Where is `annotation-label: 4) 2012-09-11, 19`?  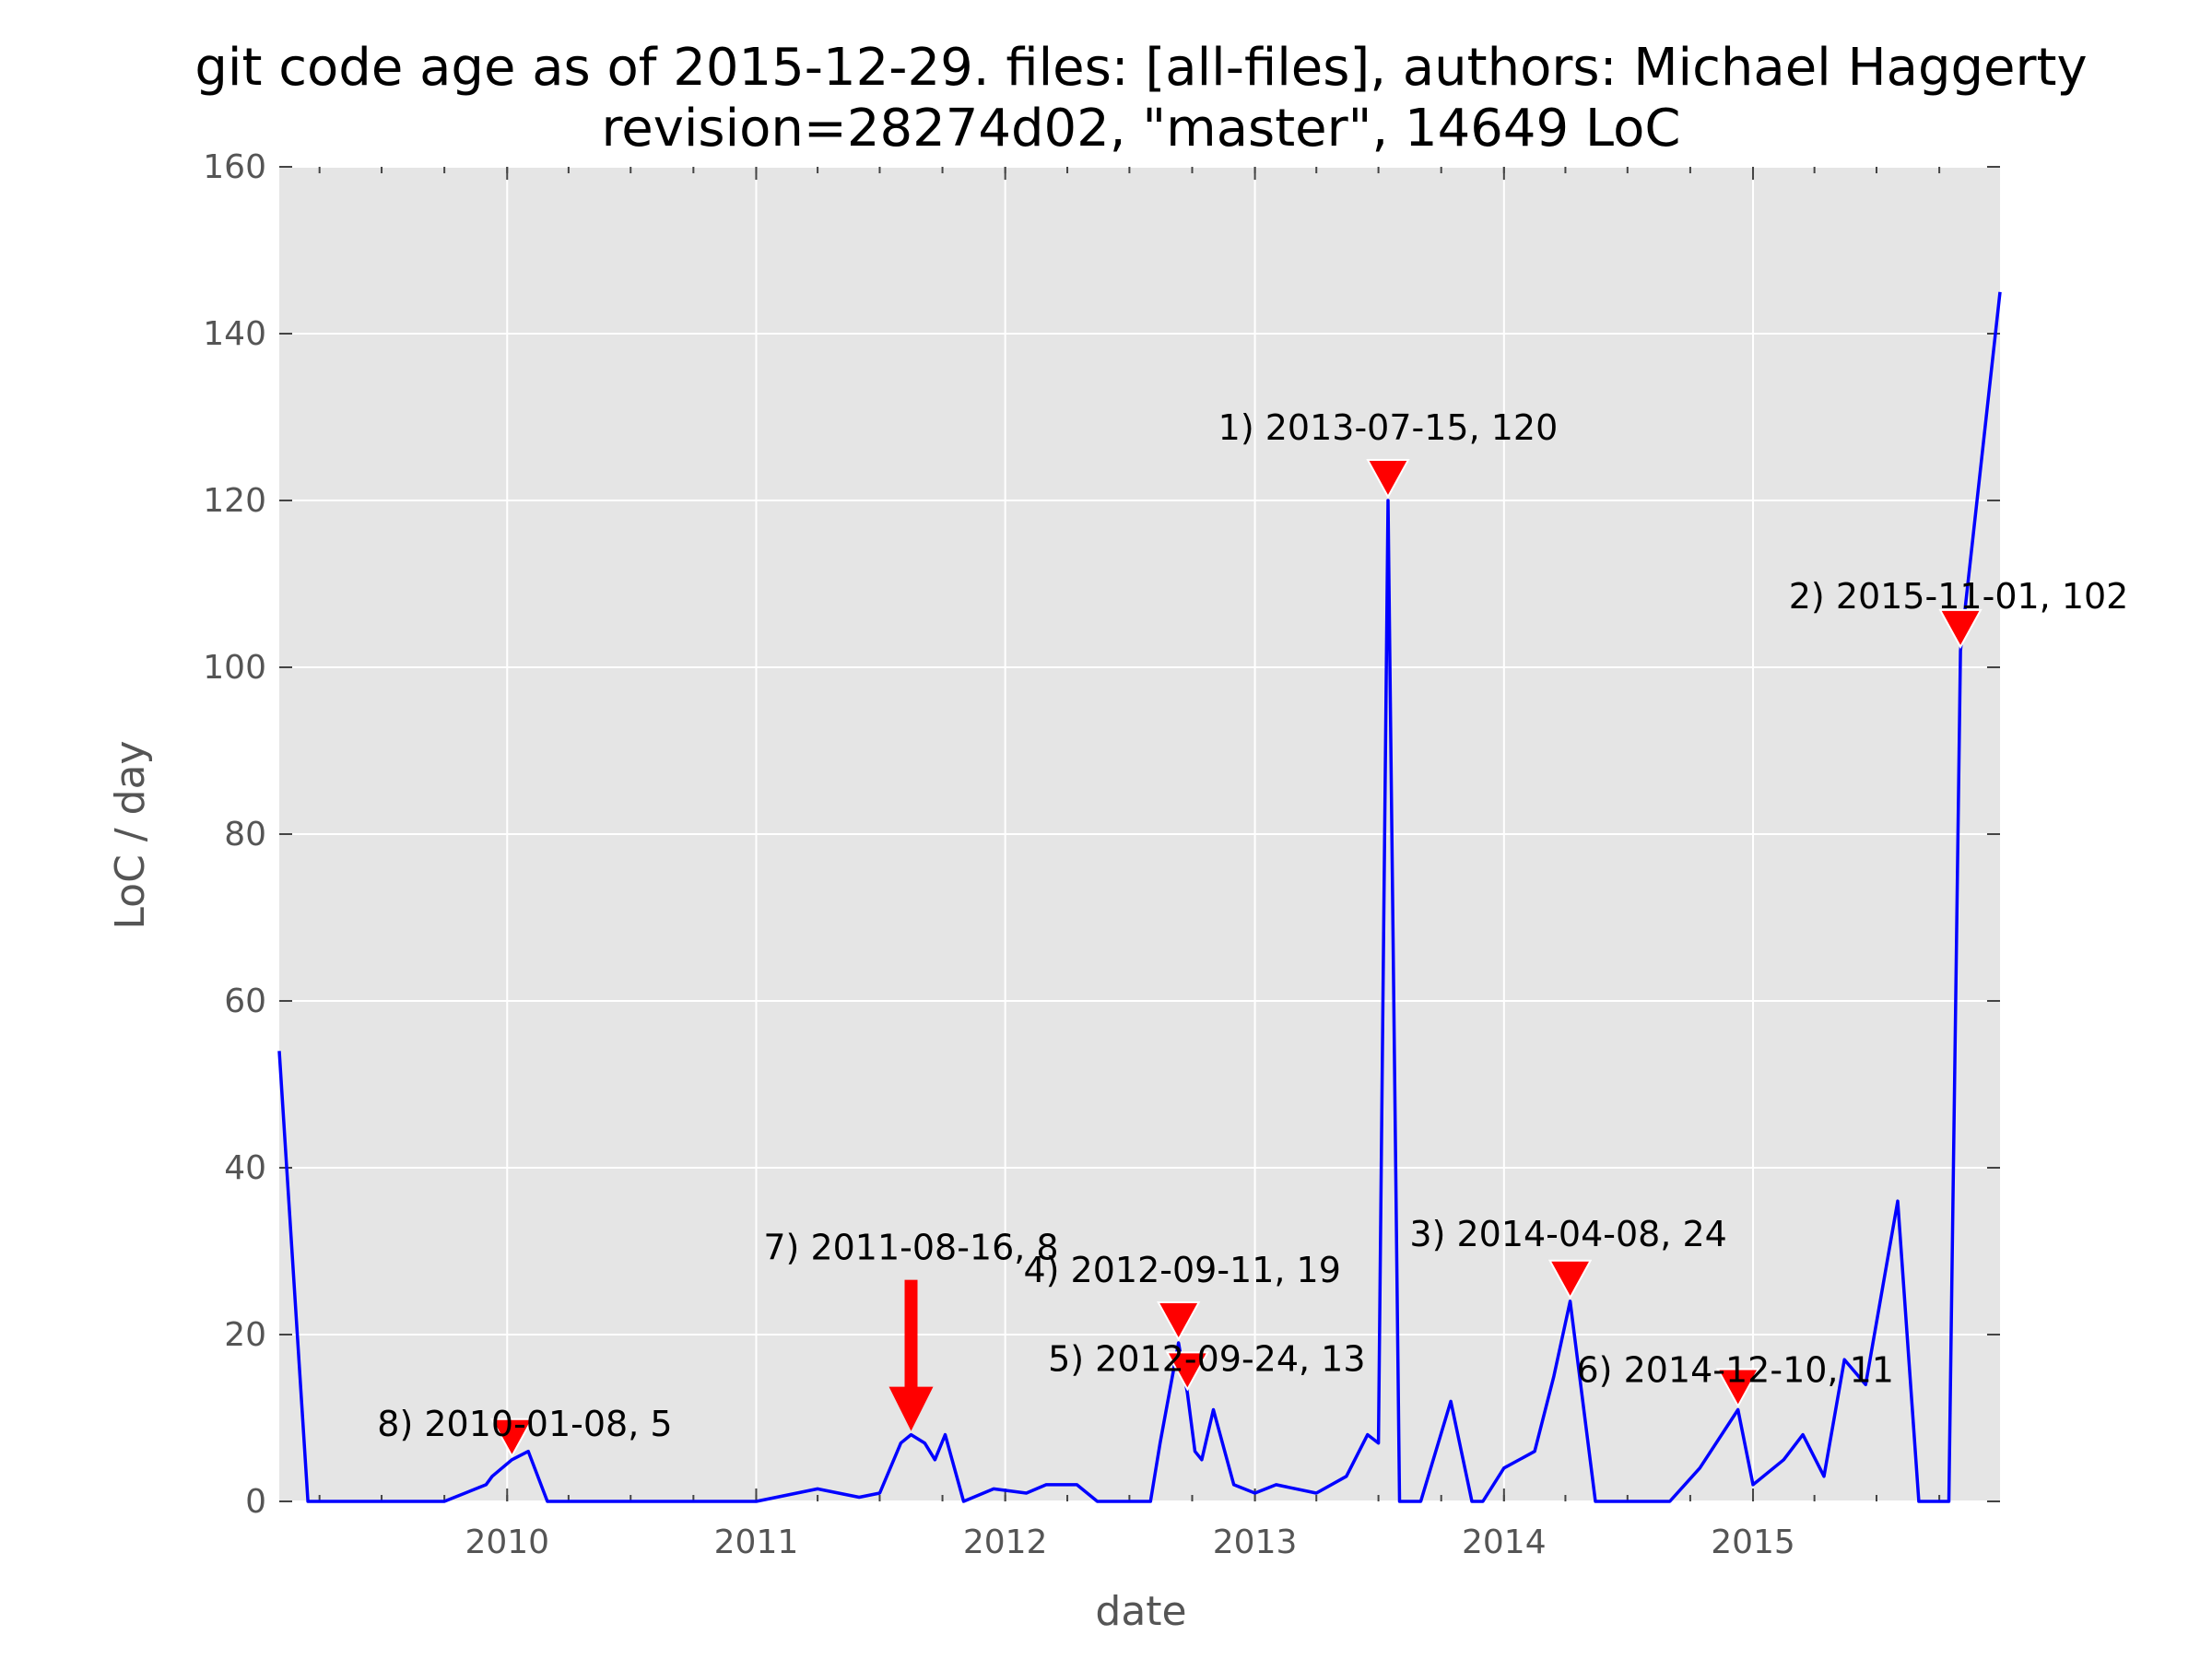 annotation-label: 4) 2012-09-11, 19 is located at coordinates (1181, 1270).